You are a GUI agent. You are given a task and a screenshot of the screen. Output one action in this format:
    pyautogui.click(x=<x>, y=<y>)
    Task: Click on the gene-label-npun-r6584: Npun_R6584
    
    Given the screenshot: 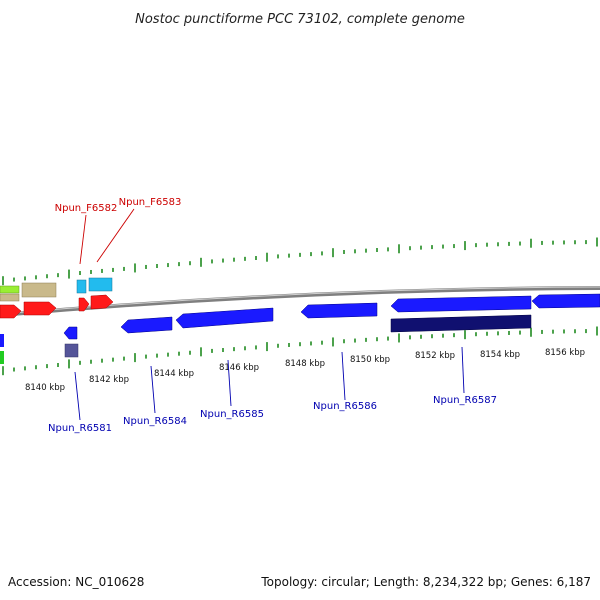 What is the action you would take?
    pyautogui.click(x=155, y=421)
    